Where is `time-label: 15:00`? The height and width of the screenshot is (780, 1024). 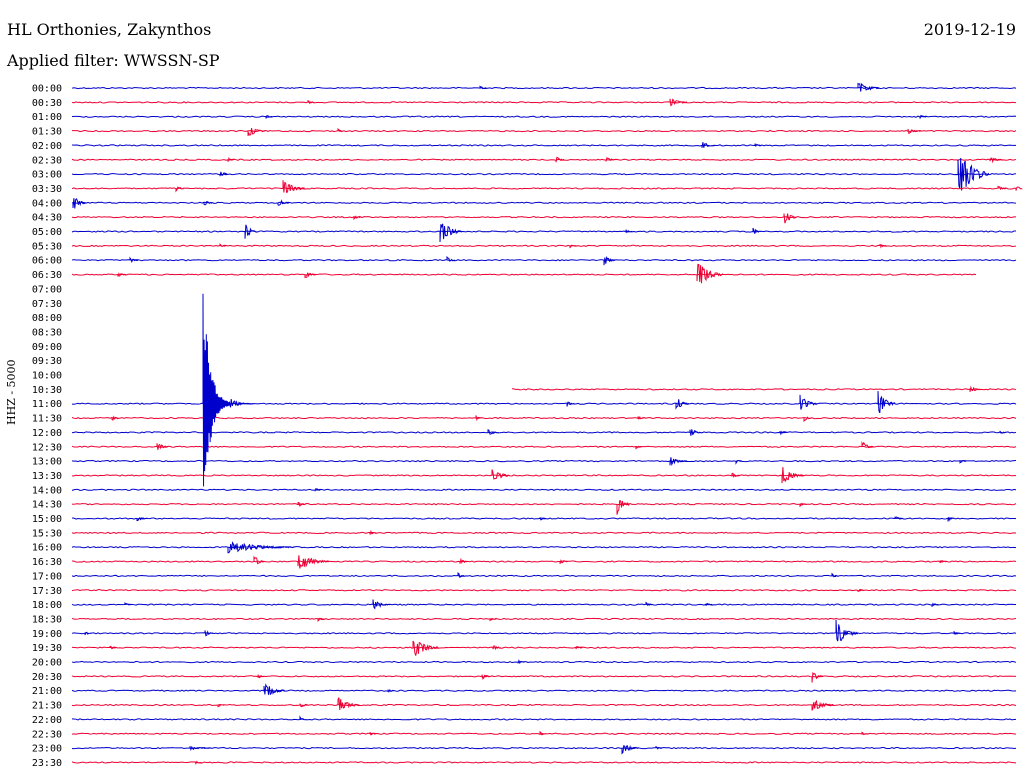 time-label: 15:00 is located at coordinates (47, 519).